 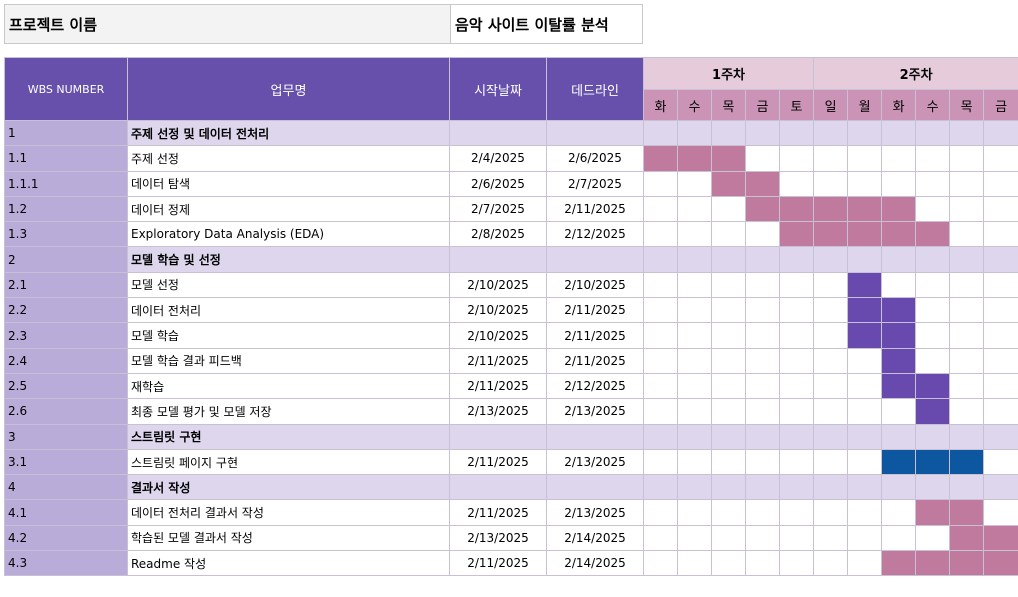 What do you see at coordinates (728, 73) in the screenshot?
I see `header-week-1: 1주차` at bounding box center [728, 73].